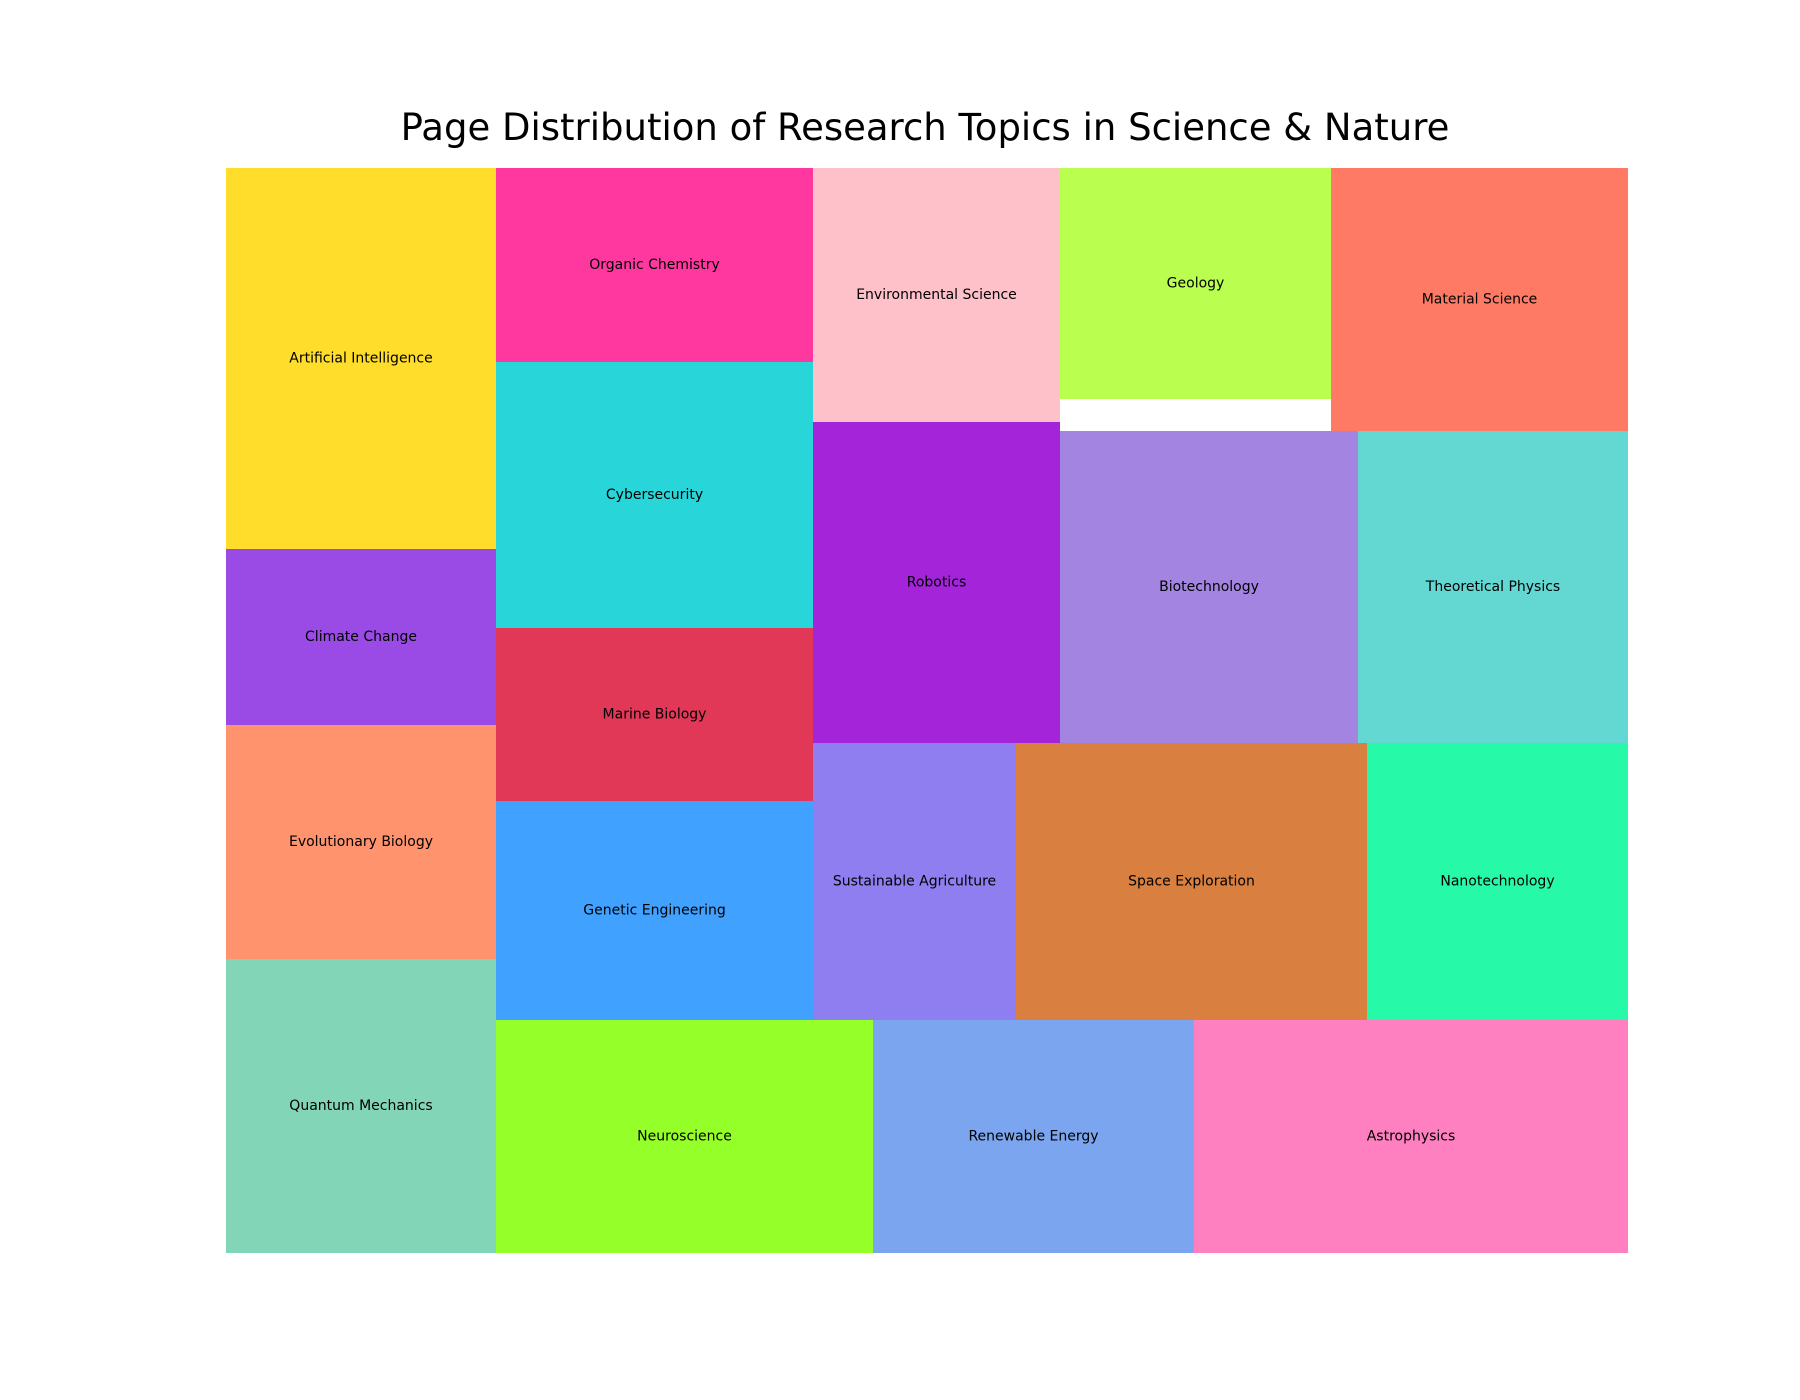 The width and height of the screenshot is (1800, 1400). I want to click on treemap-label-environmental-science: Environmental Science, so click(936, 295).